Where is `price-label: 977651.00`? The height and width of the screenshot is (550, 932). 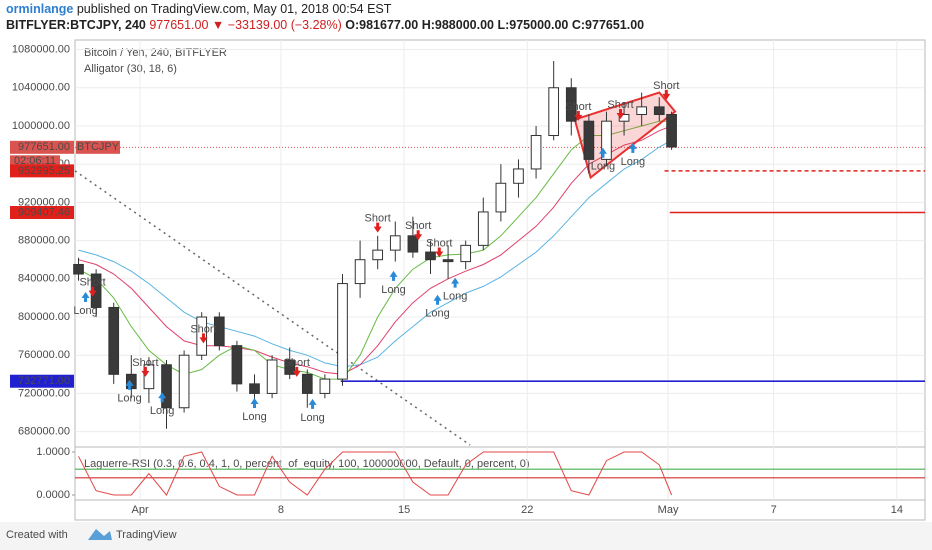 price-label: 977651.00 is located at coordinates (44, 147).